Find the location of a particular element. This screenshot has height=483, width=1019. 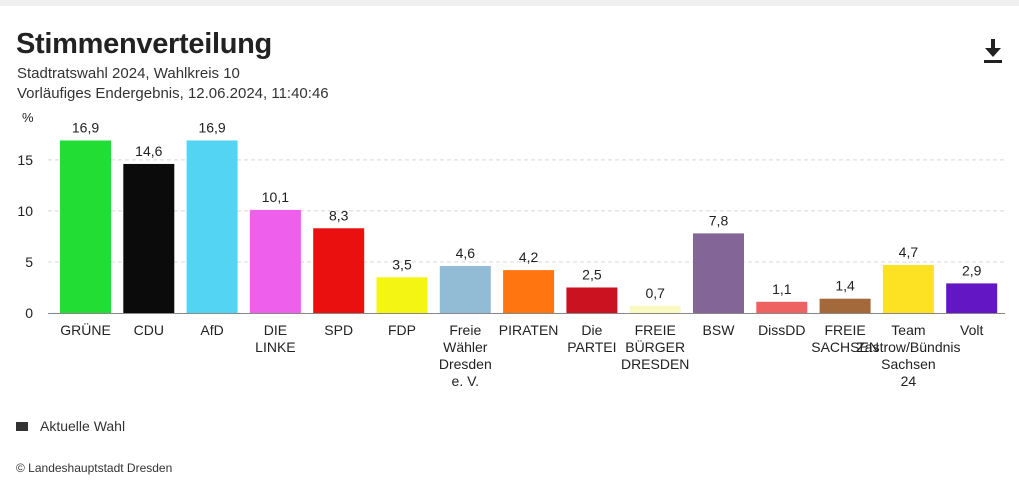

x-tick-label-line: SACHSEN is located at coordinates (845, 347).